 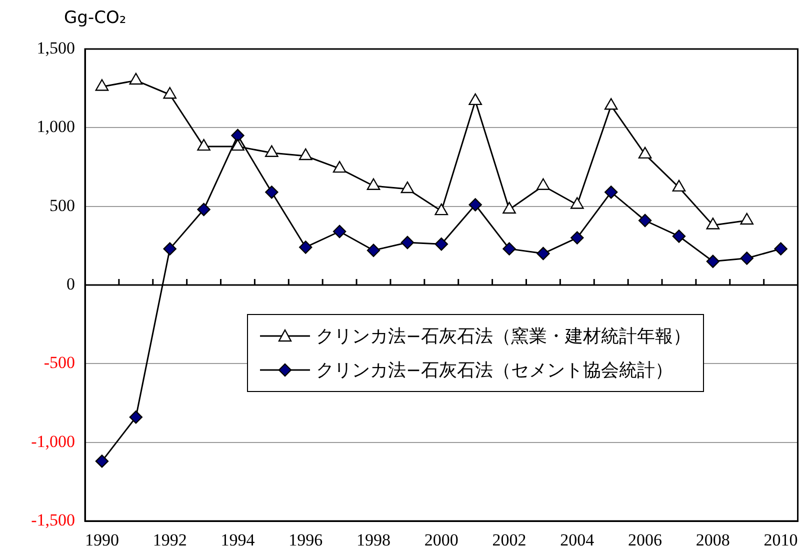 What do you see at coordinates (645, 540) in the screenshot?
I see `x-tick-label: 2006` at bounding box center [645, 540].